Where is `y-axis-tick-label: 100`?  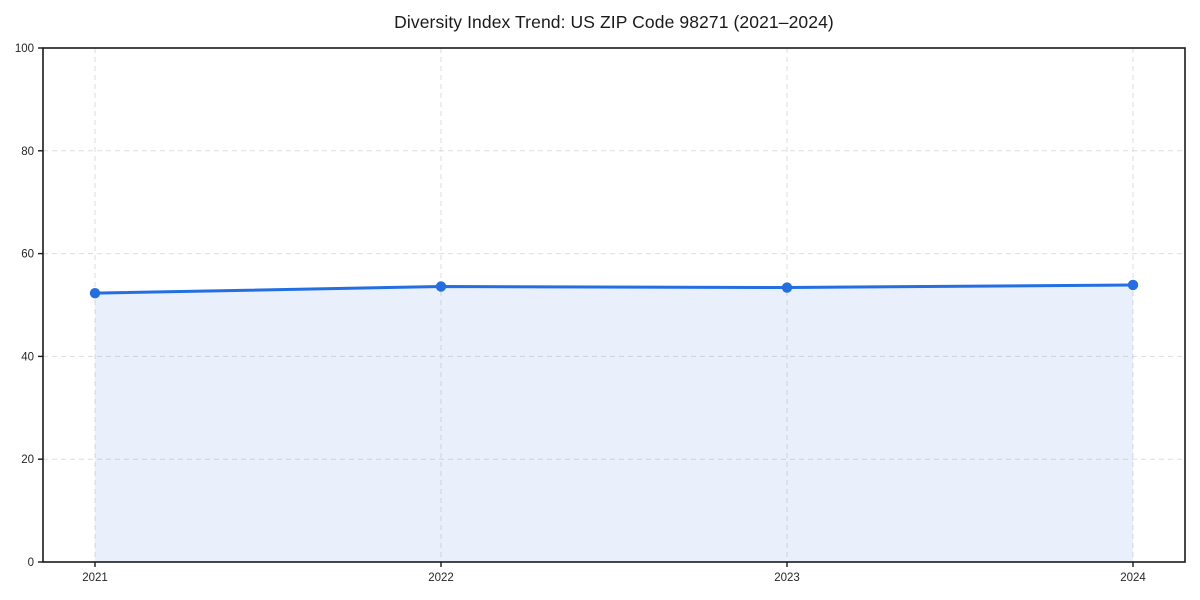 y-axis-tick-label: 100 is located at coordinates (24, 49).